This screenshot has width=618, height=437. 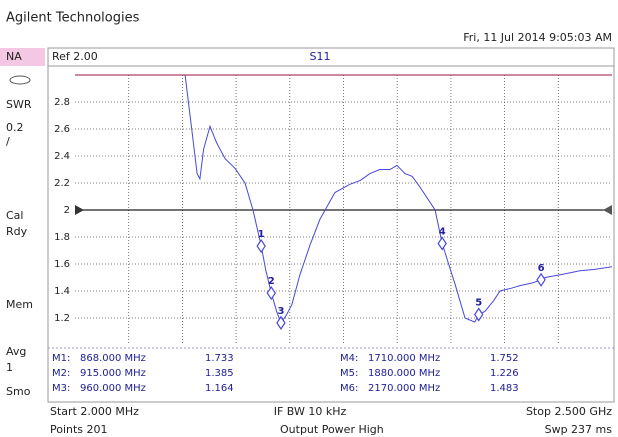 I want to click on marker-label: 2, so click(x=271, y=281).